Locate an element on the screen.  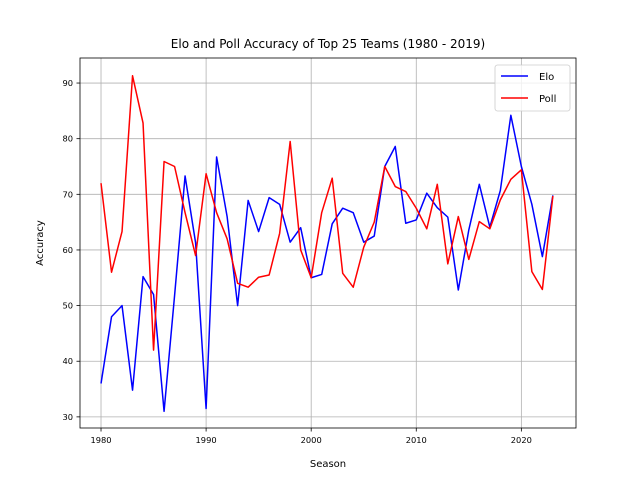
x-tick-label: 2000 is located at coordinates (311, 440).